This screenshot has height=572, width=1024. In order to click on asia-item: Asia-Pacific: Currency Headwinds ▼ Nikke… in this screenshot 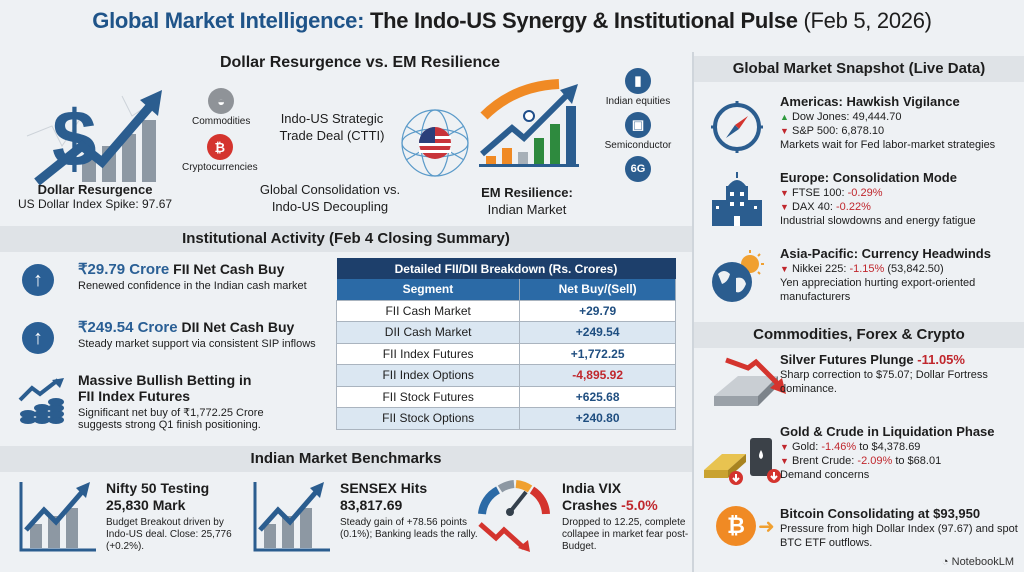, I will do `click(885, 274)`.